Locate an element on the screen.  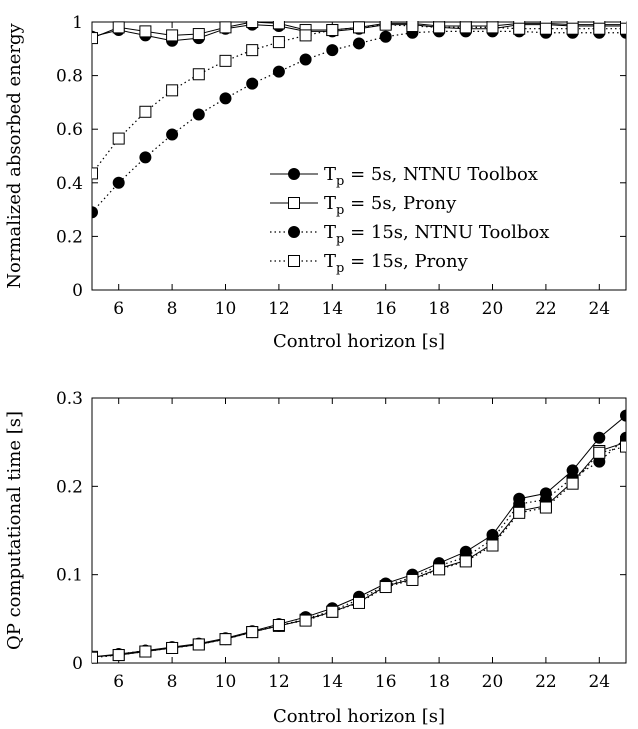
y-tick-label: 0.3 is located at coordinates (69, 399).